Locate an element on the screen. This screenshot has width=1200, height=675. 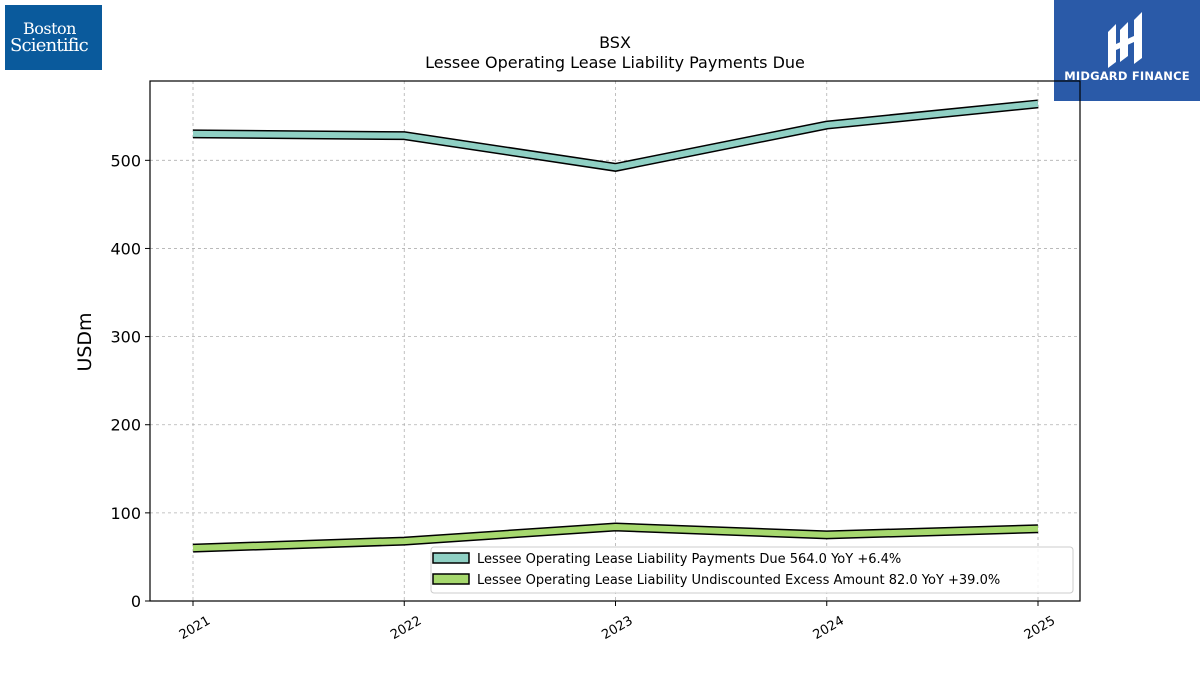
boston-scientific-logo: Boston Scientific is located at coordinates (53, 37).